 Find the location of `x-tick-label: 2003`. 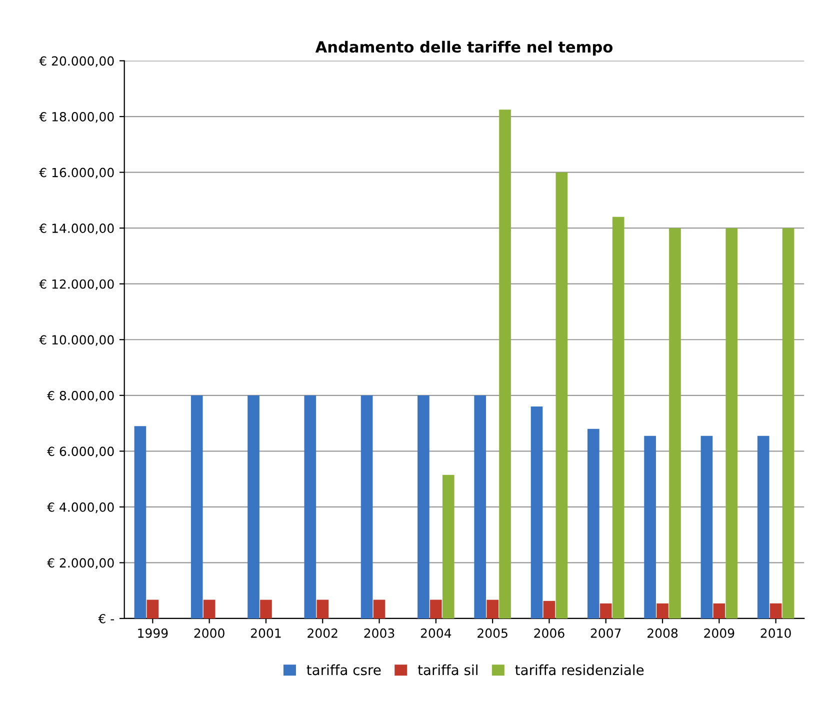

x-tick-label: 2003 is located at coordinates (379, 633).